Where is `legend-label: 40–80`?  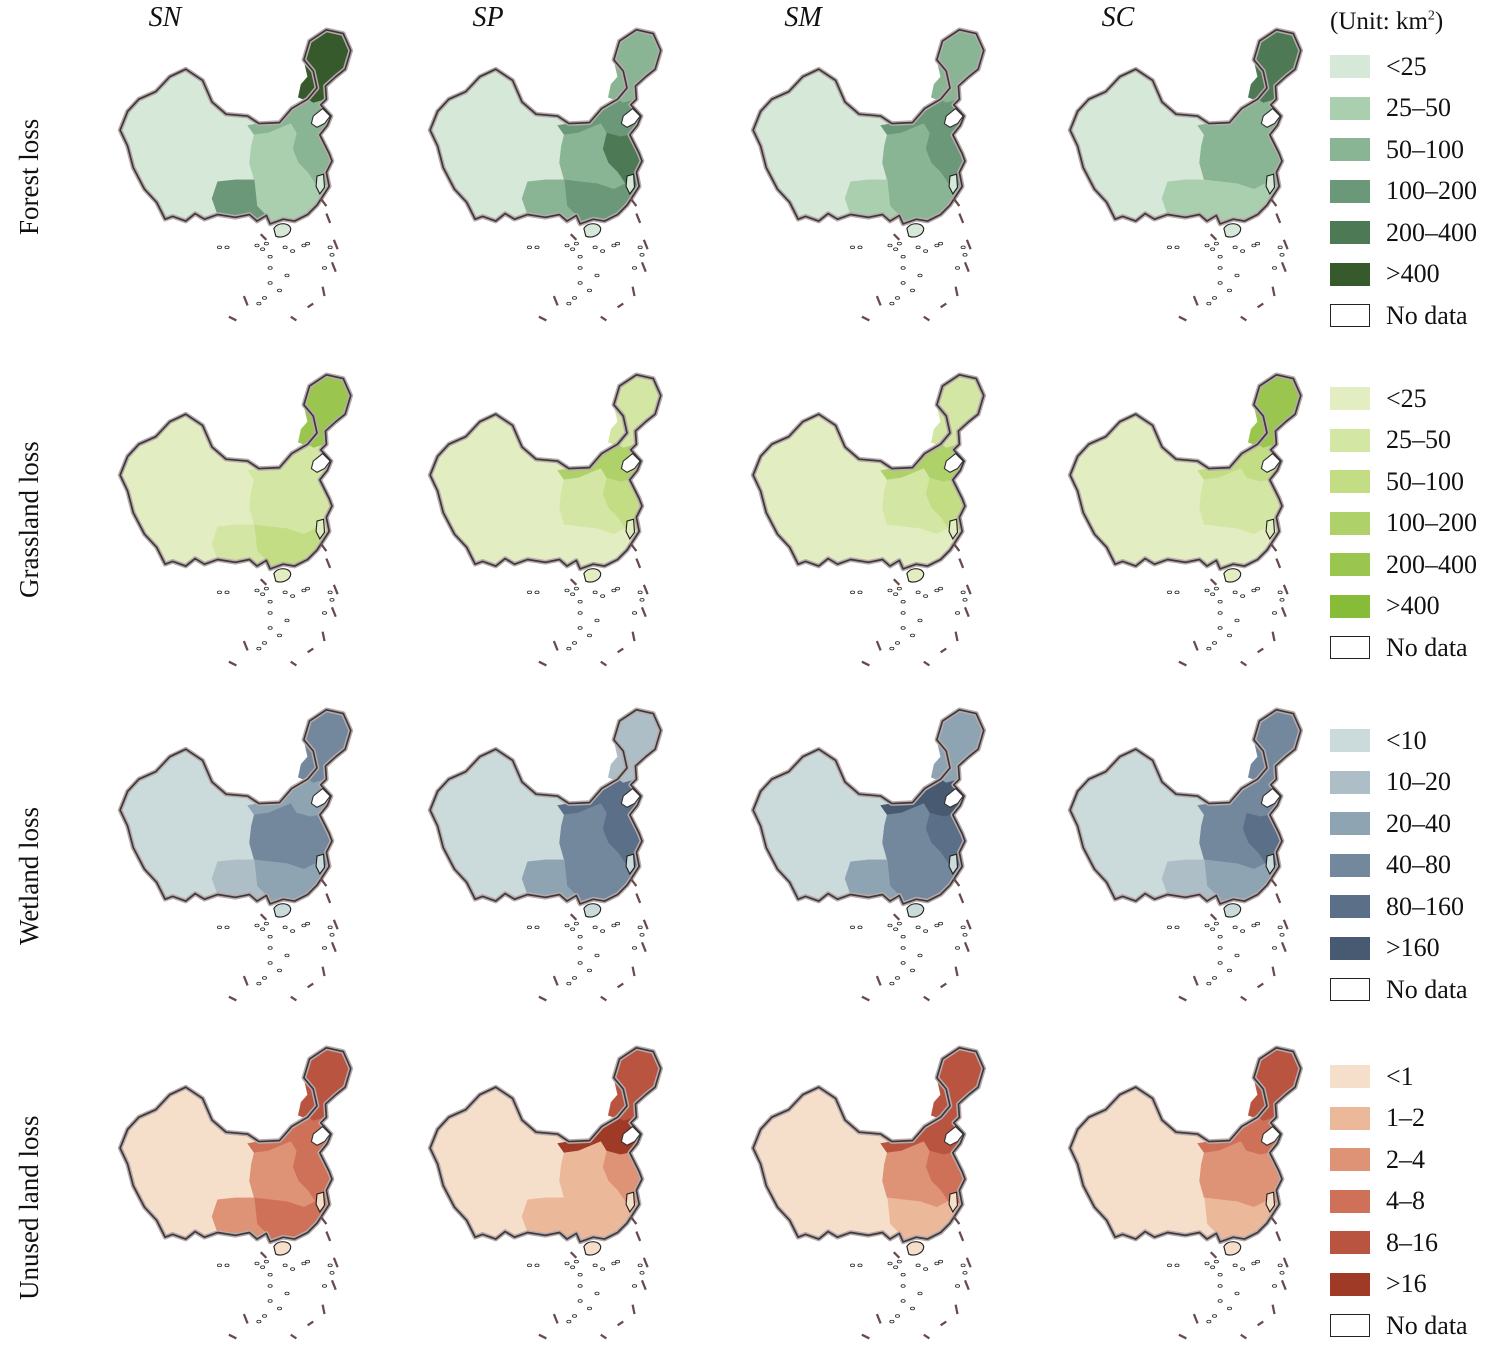 legend-label: 40–80 is located at coordinates (1418, 865).